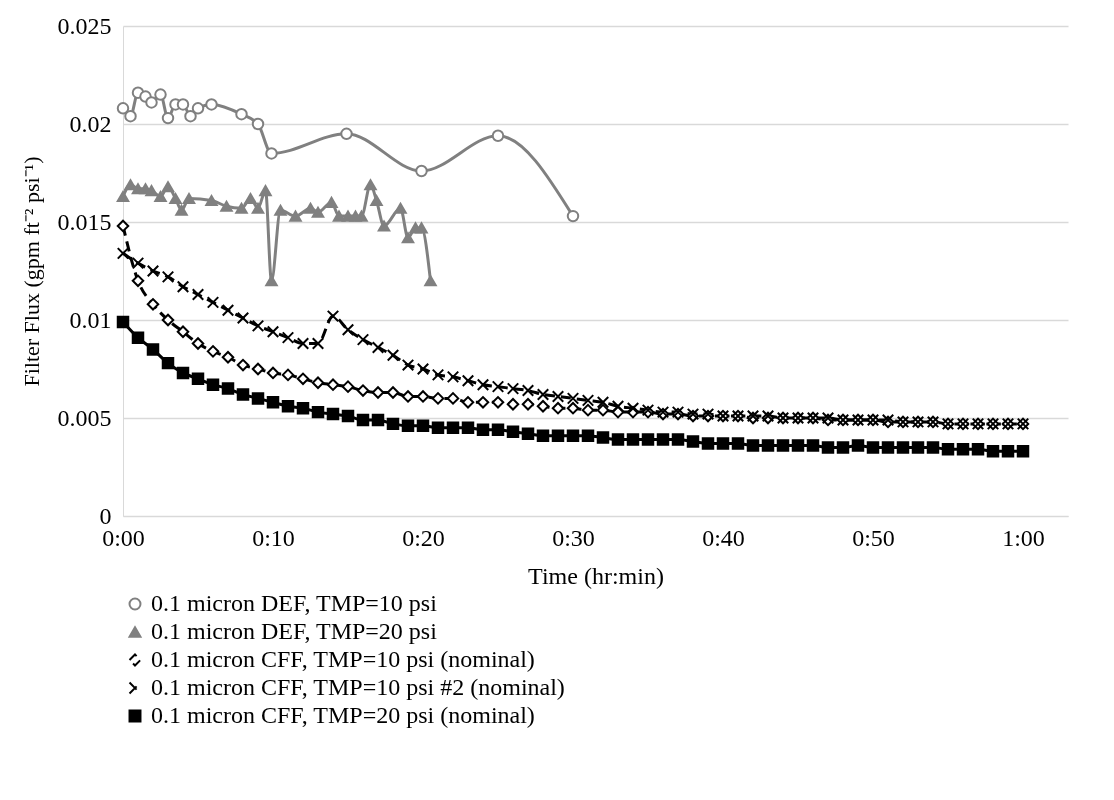 Image resolution: width=1114 pixels, height=800 pixels. I want to click on y-tick-label: 0.005, so click(84, 417).